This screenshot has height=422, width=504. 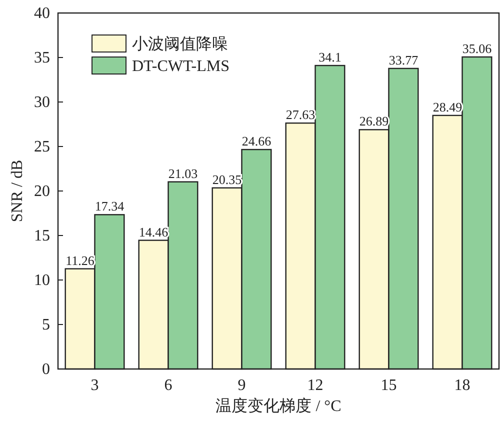 What do you see at coordinates (181, 66) in the screenshot?
I see `legend-label: DT-CWT-LMS` at bounding box center [181, 66].